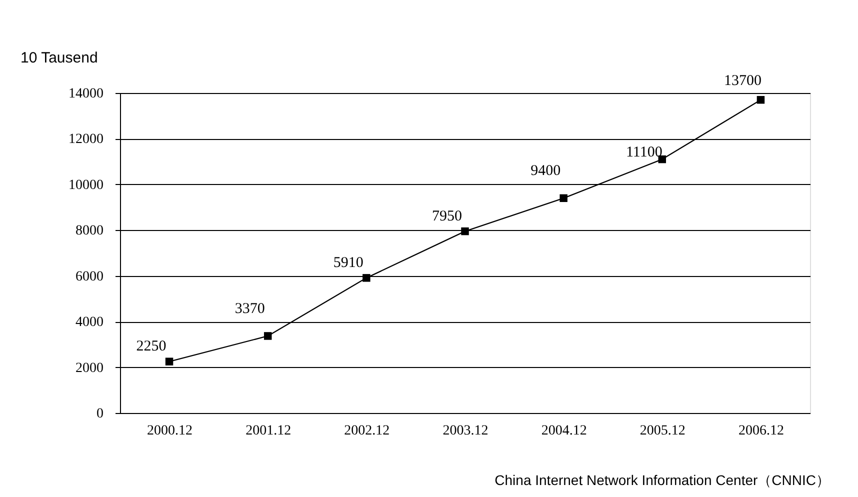 The image size is (858, 497). What do you see at coordinates (90, 231) in the screenshot?
I see `y-tick-label: 8000` at bounding box center [90, 231].